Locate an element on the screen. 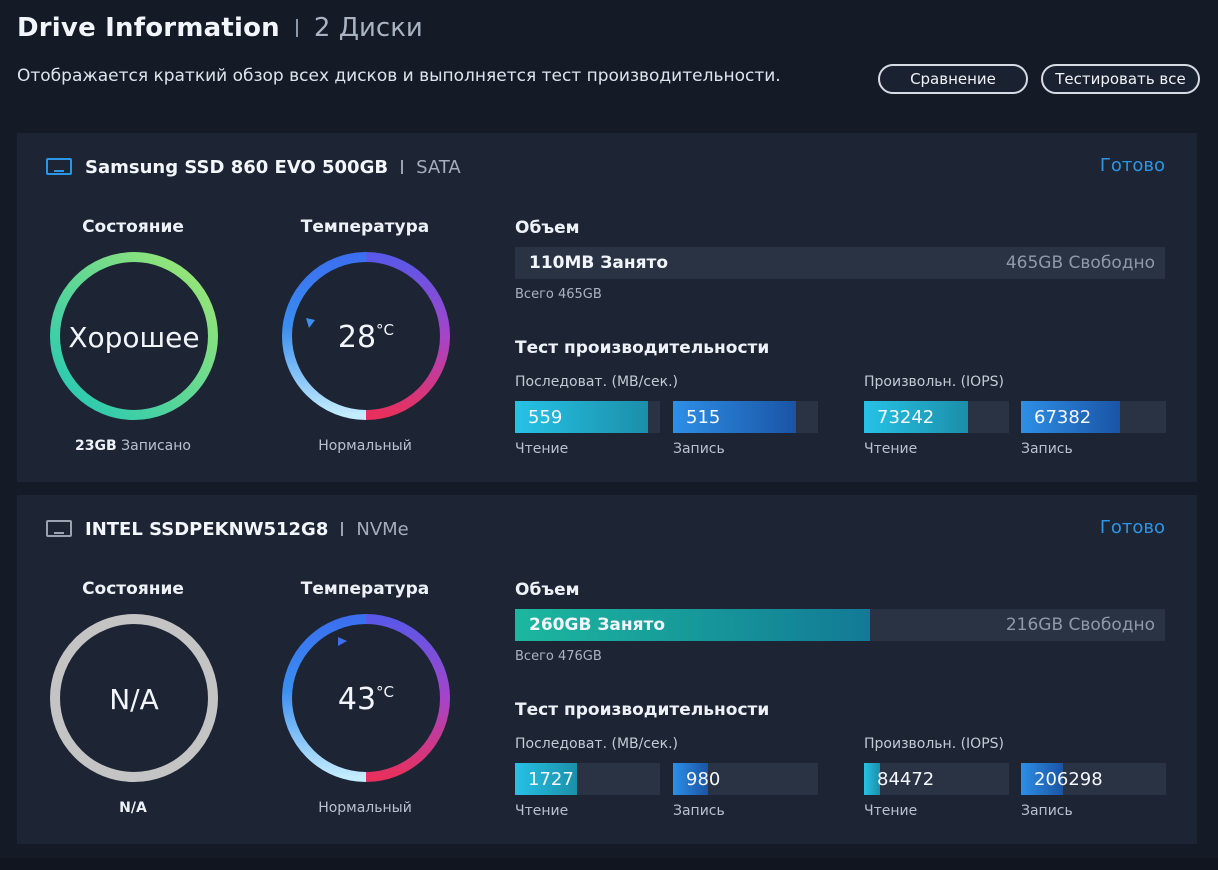  page-title: Drive Information is located at coordinates (148, 28).